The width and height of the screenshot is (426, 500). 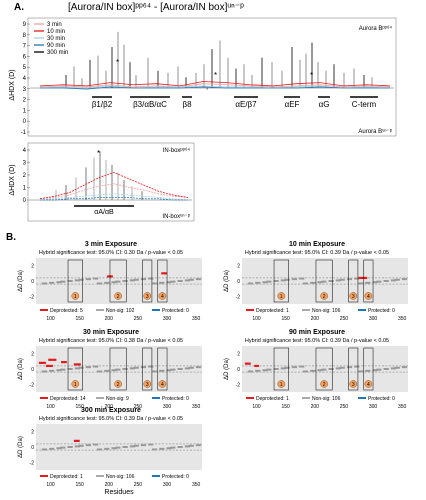 What do you see at coordinates (25, 164) in the screenshot?
I see `ytick-label: 3` at bounding box center [25, 164].